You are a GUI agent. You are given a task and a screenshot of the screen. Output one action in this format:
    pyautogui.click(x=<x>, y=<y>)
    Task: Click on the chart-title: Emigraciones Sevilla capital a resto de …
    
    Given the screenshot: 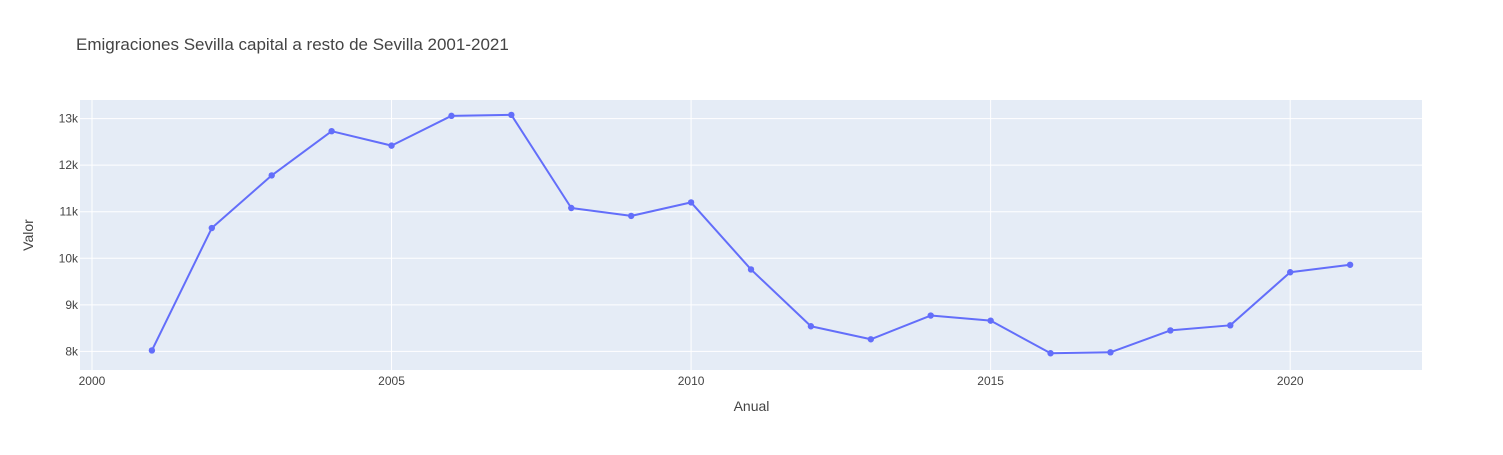 What is the action you would take?
    pyautogui.click(x=292, y=44)
    